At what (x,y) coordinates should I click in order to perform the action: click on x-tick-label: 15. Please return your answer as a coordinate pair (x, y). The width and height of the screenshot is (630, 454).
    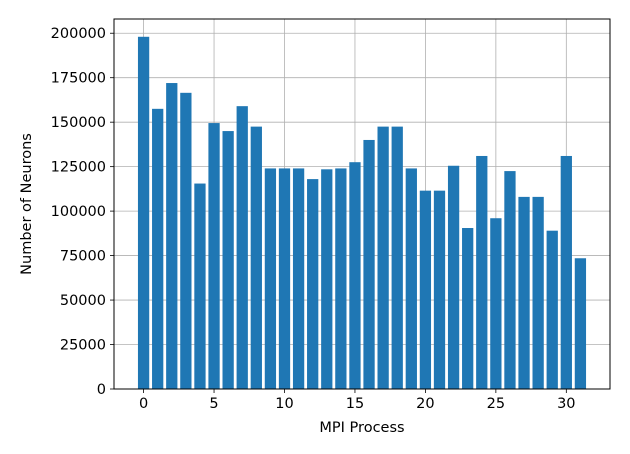
    Looking at the image, I should click on (355, 404).